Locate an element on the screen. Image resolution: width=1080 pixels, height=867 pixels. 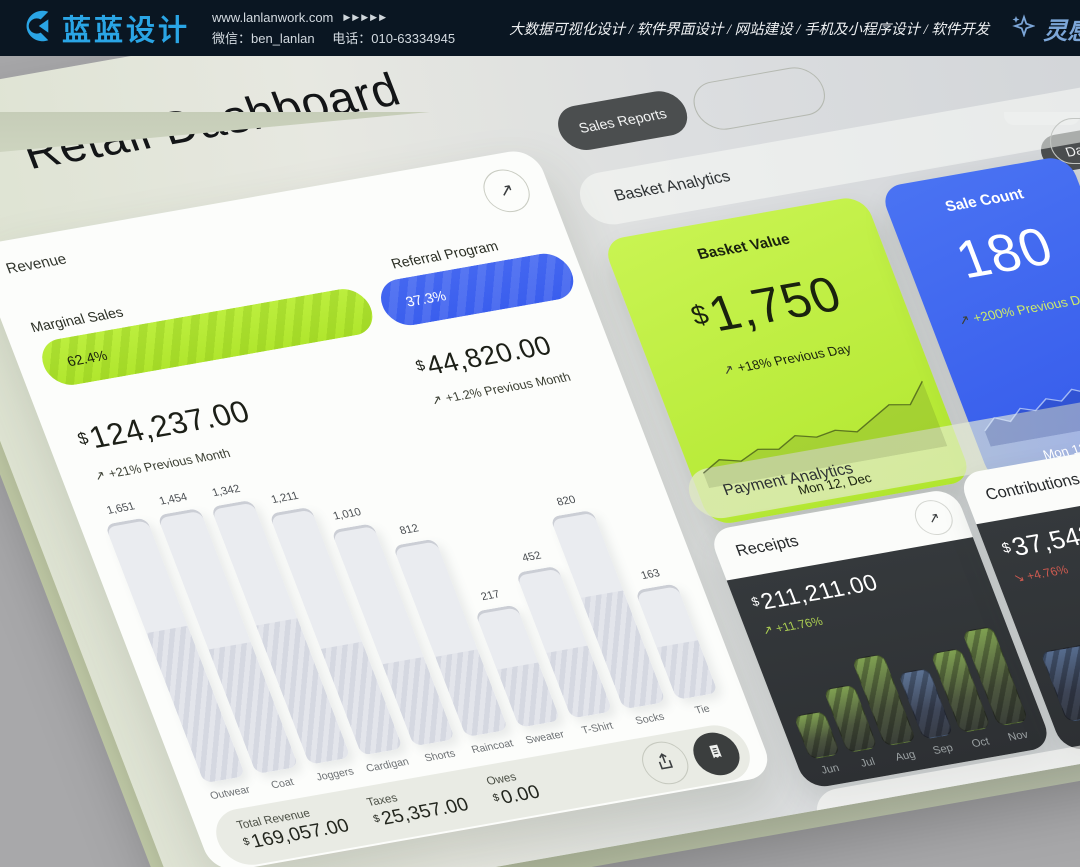
basket-value-sparkline is located at coordinates (815, 432).